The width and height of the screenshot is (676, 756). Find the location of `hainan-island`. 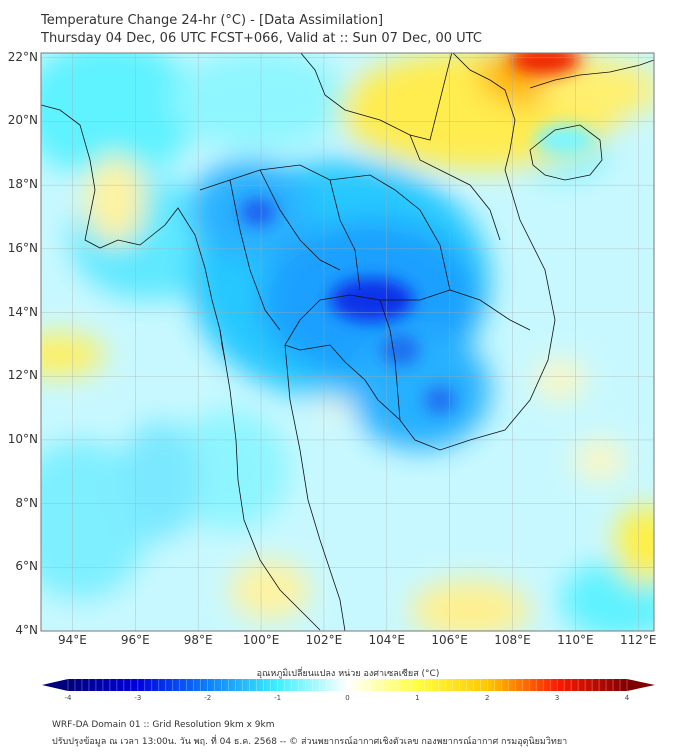

hainan-island is located at coordinates (566, 152).